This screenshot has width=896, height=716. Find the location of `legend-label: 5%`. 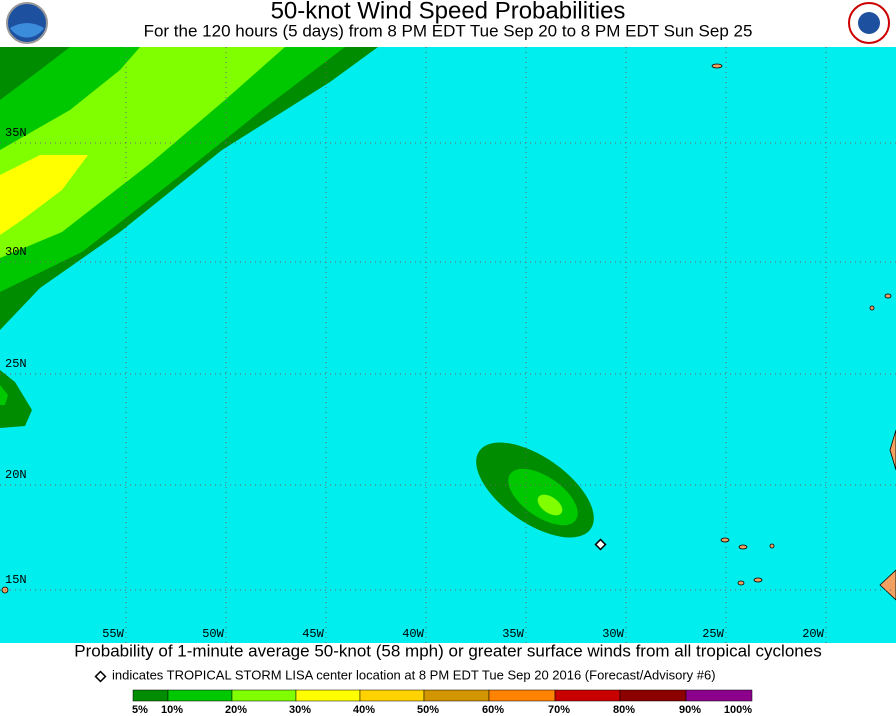

legend-label: 5% is located at coordinates (140, 710).